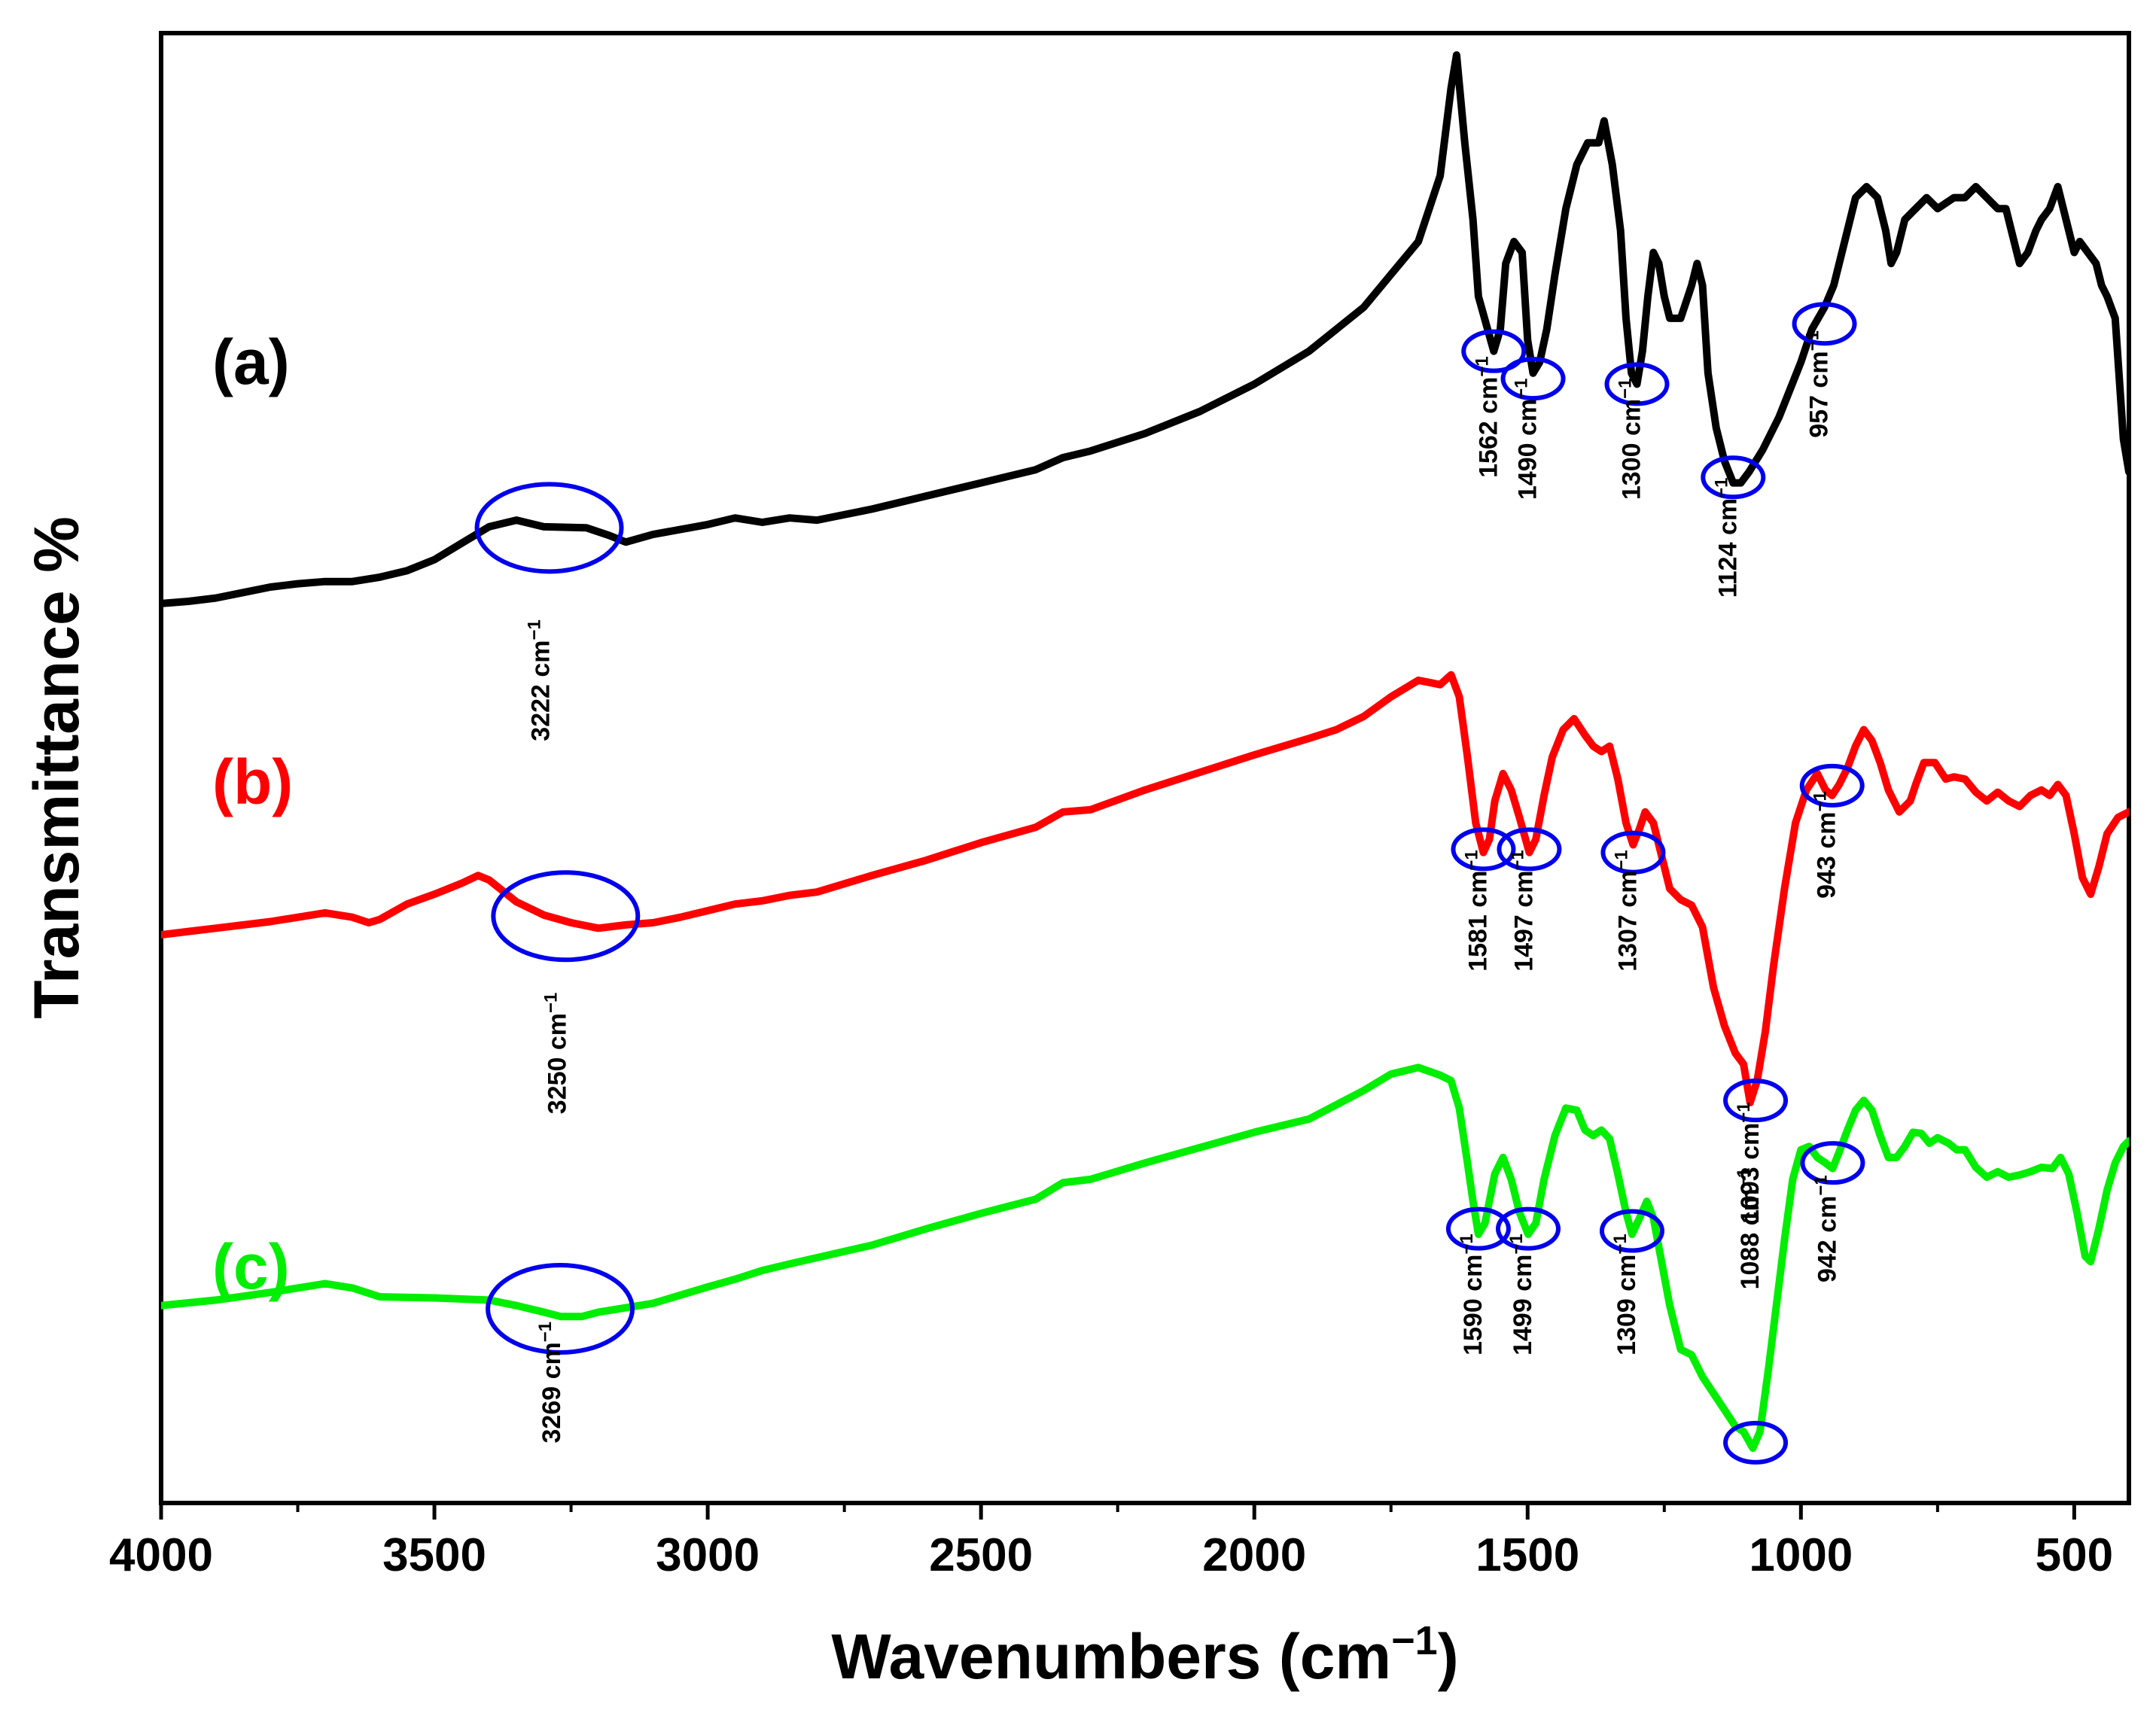  What do you see at coordinates (434, 1555) in the screenshot?
I see `x-tick-label-3500: 3500` at bounding box center [434, 1555].